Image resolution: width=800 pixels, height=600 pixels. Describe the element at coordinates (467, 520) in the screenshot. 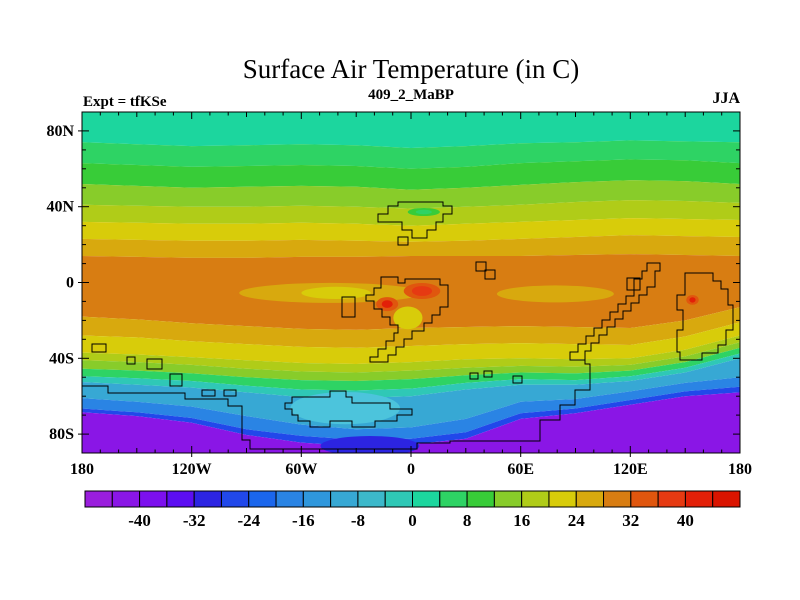

I see `colorbar-label: 8` at that location.